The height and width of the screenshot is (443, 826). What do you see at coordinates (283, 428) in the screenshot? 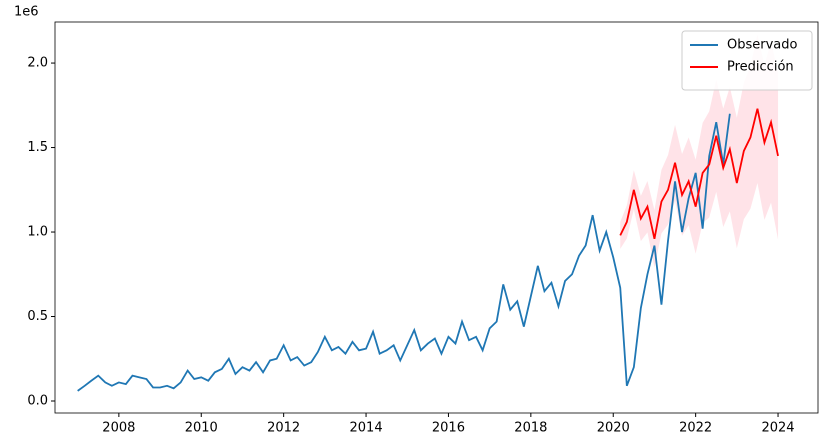
I see `x-tick-label: 2012` at bounding box center [283, 428].